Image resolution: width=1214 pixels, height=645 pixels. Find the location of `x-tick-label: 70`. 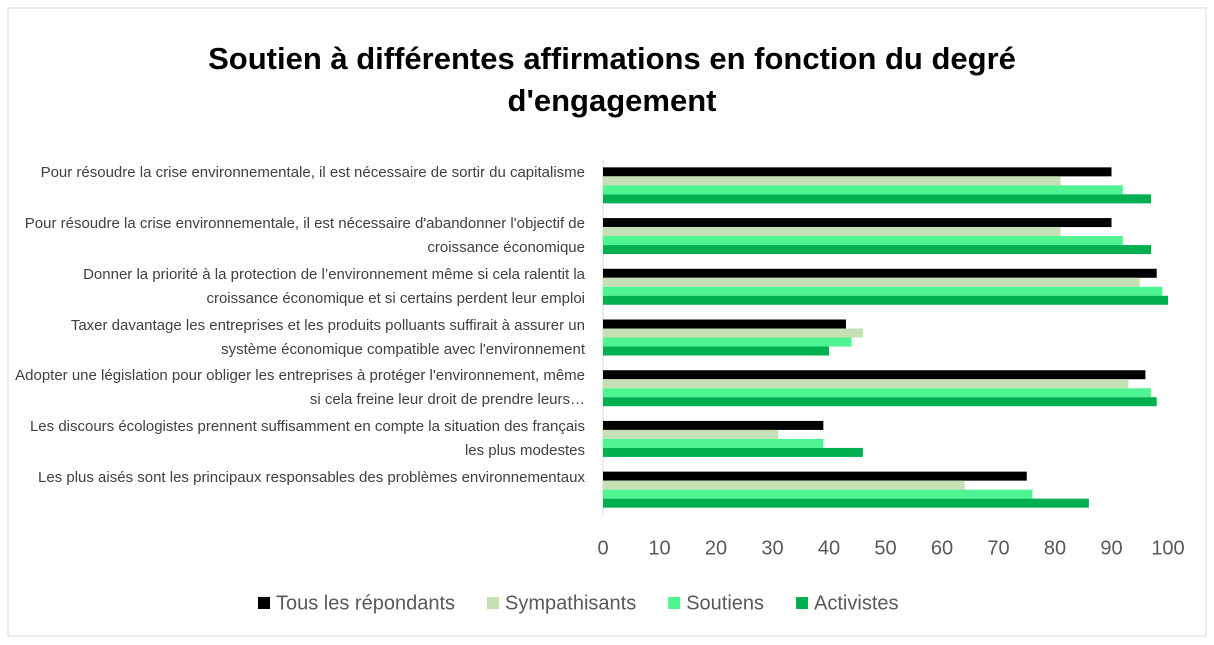

x-tick-label: 70 is located at coordinates (998, 548).